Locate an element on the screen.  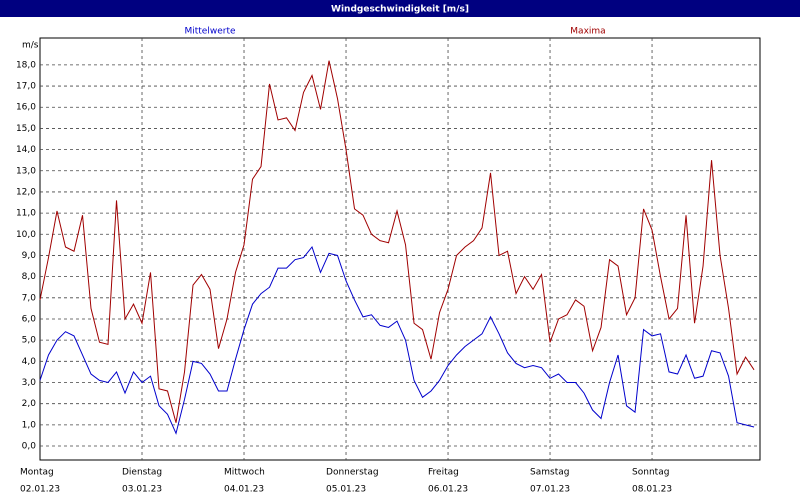
y-tick-label: 3,0 is located at coordinates (29, 383).